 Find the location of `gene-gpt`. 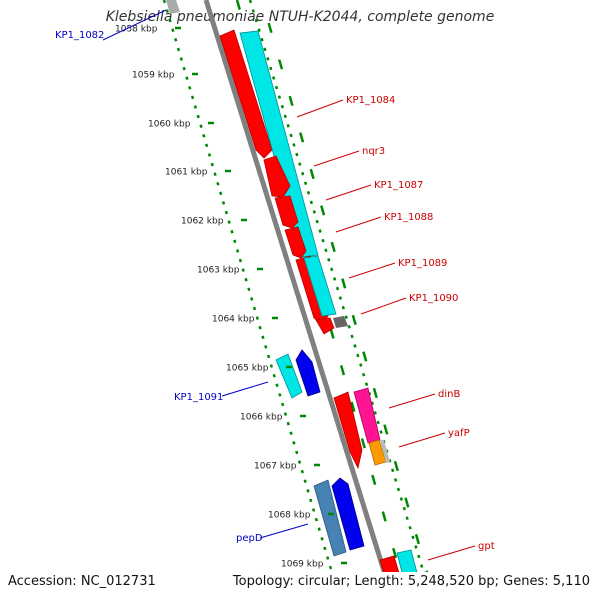

gene-gpt is located at coordinates (391, 574).